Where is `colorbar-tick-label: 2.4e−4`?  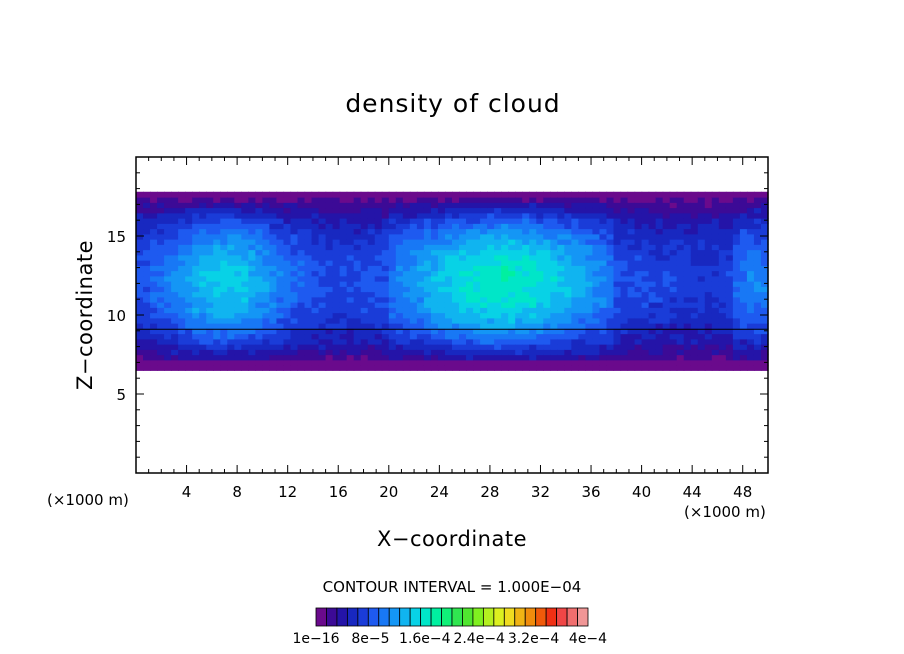
colorbar-tick-label: 2.4e−4 is located at coordinates (479, 639).